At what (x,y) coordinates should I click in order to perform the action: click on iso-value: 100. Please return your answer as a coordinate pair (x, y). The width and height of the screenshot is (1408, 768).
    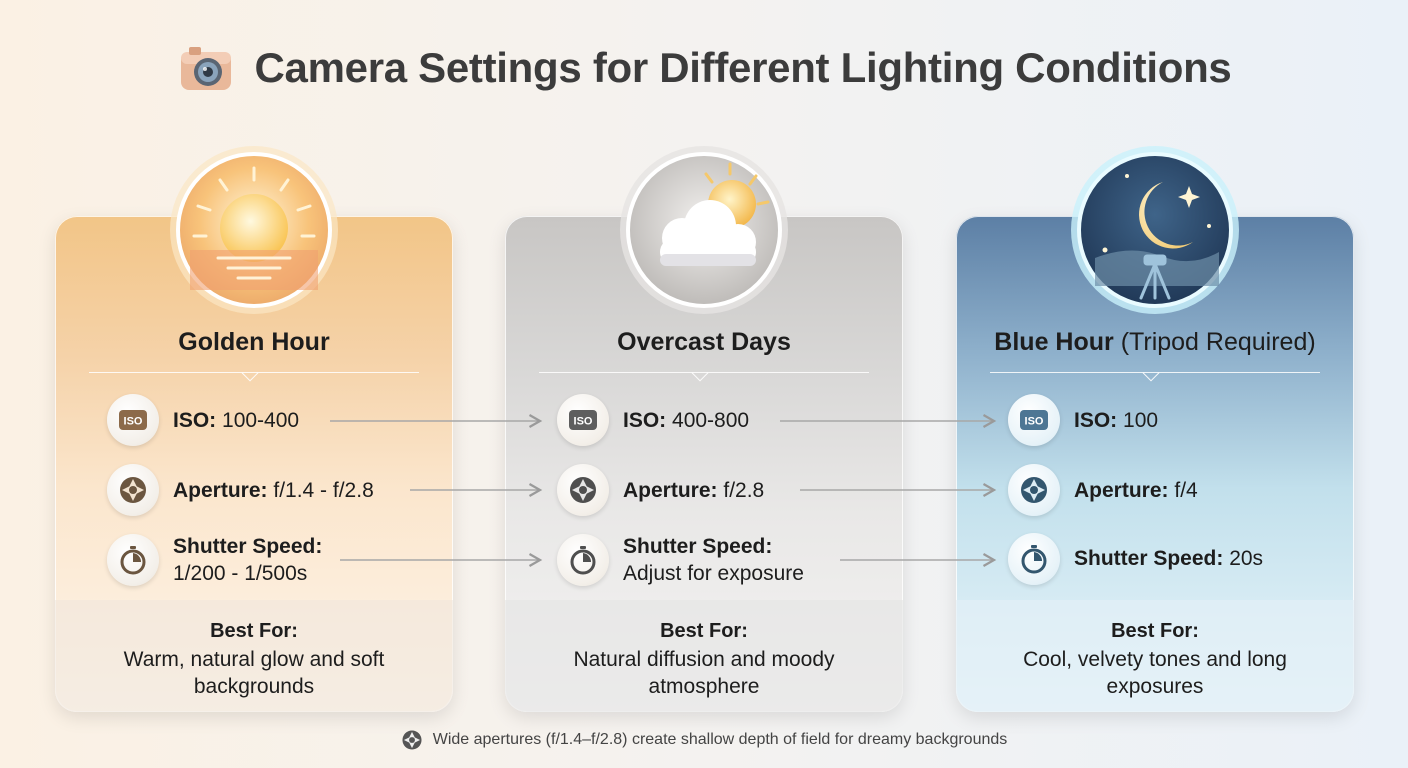
    Looking at the image, I should click on (1141, 420).